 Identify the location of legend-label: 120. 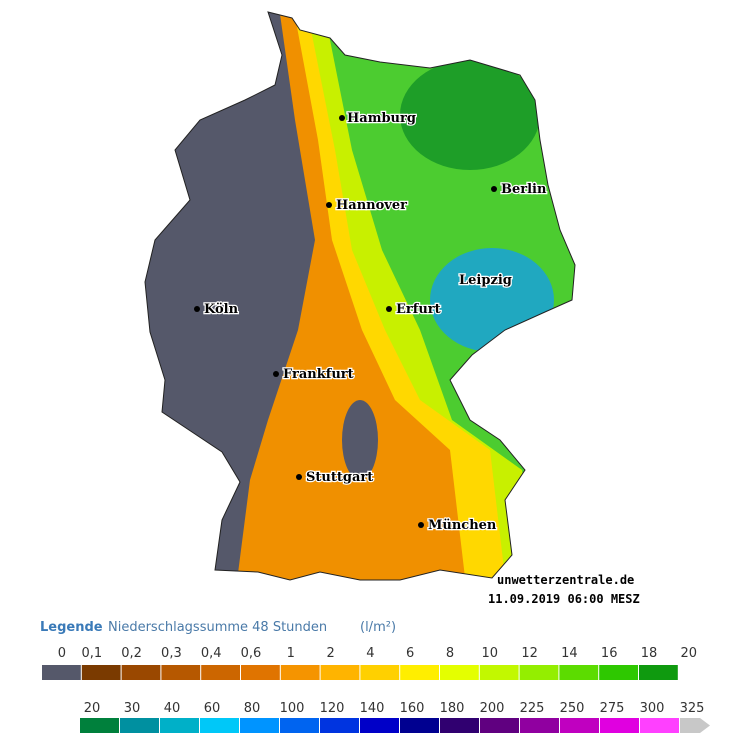
(332, 708).